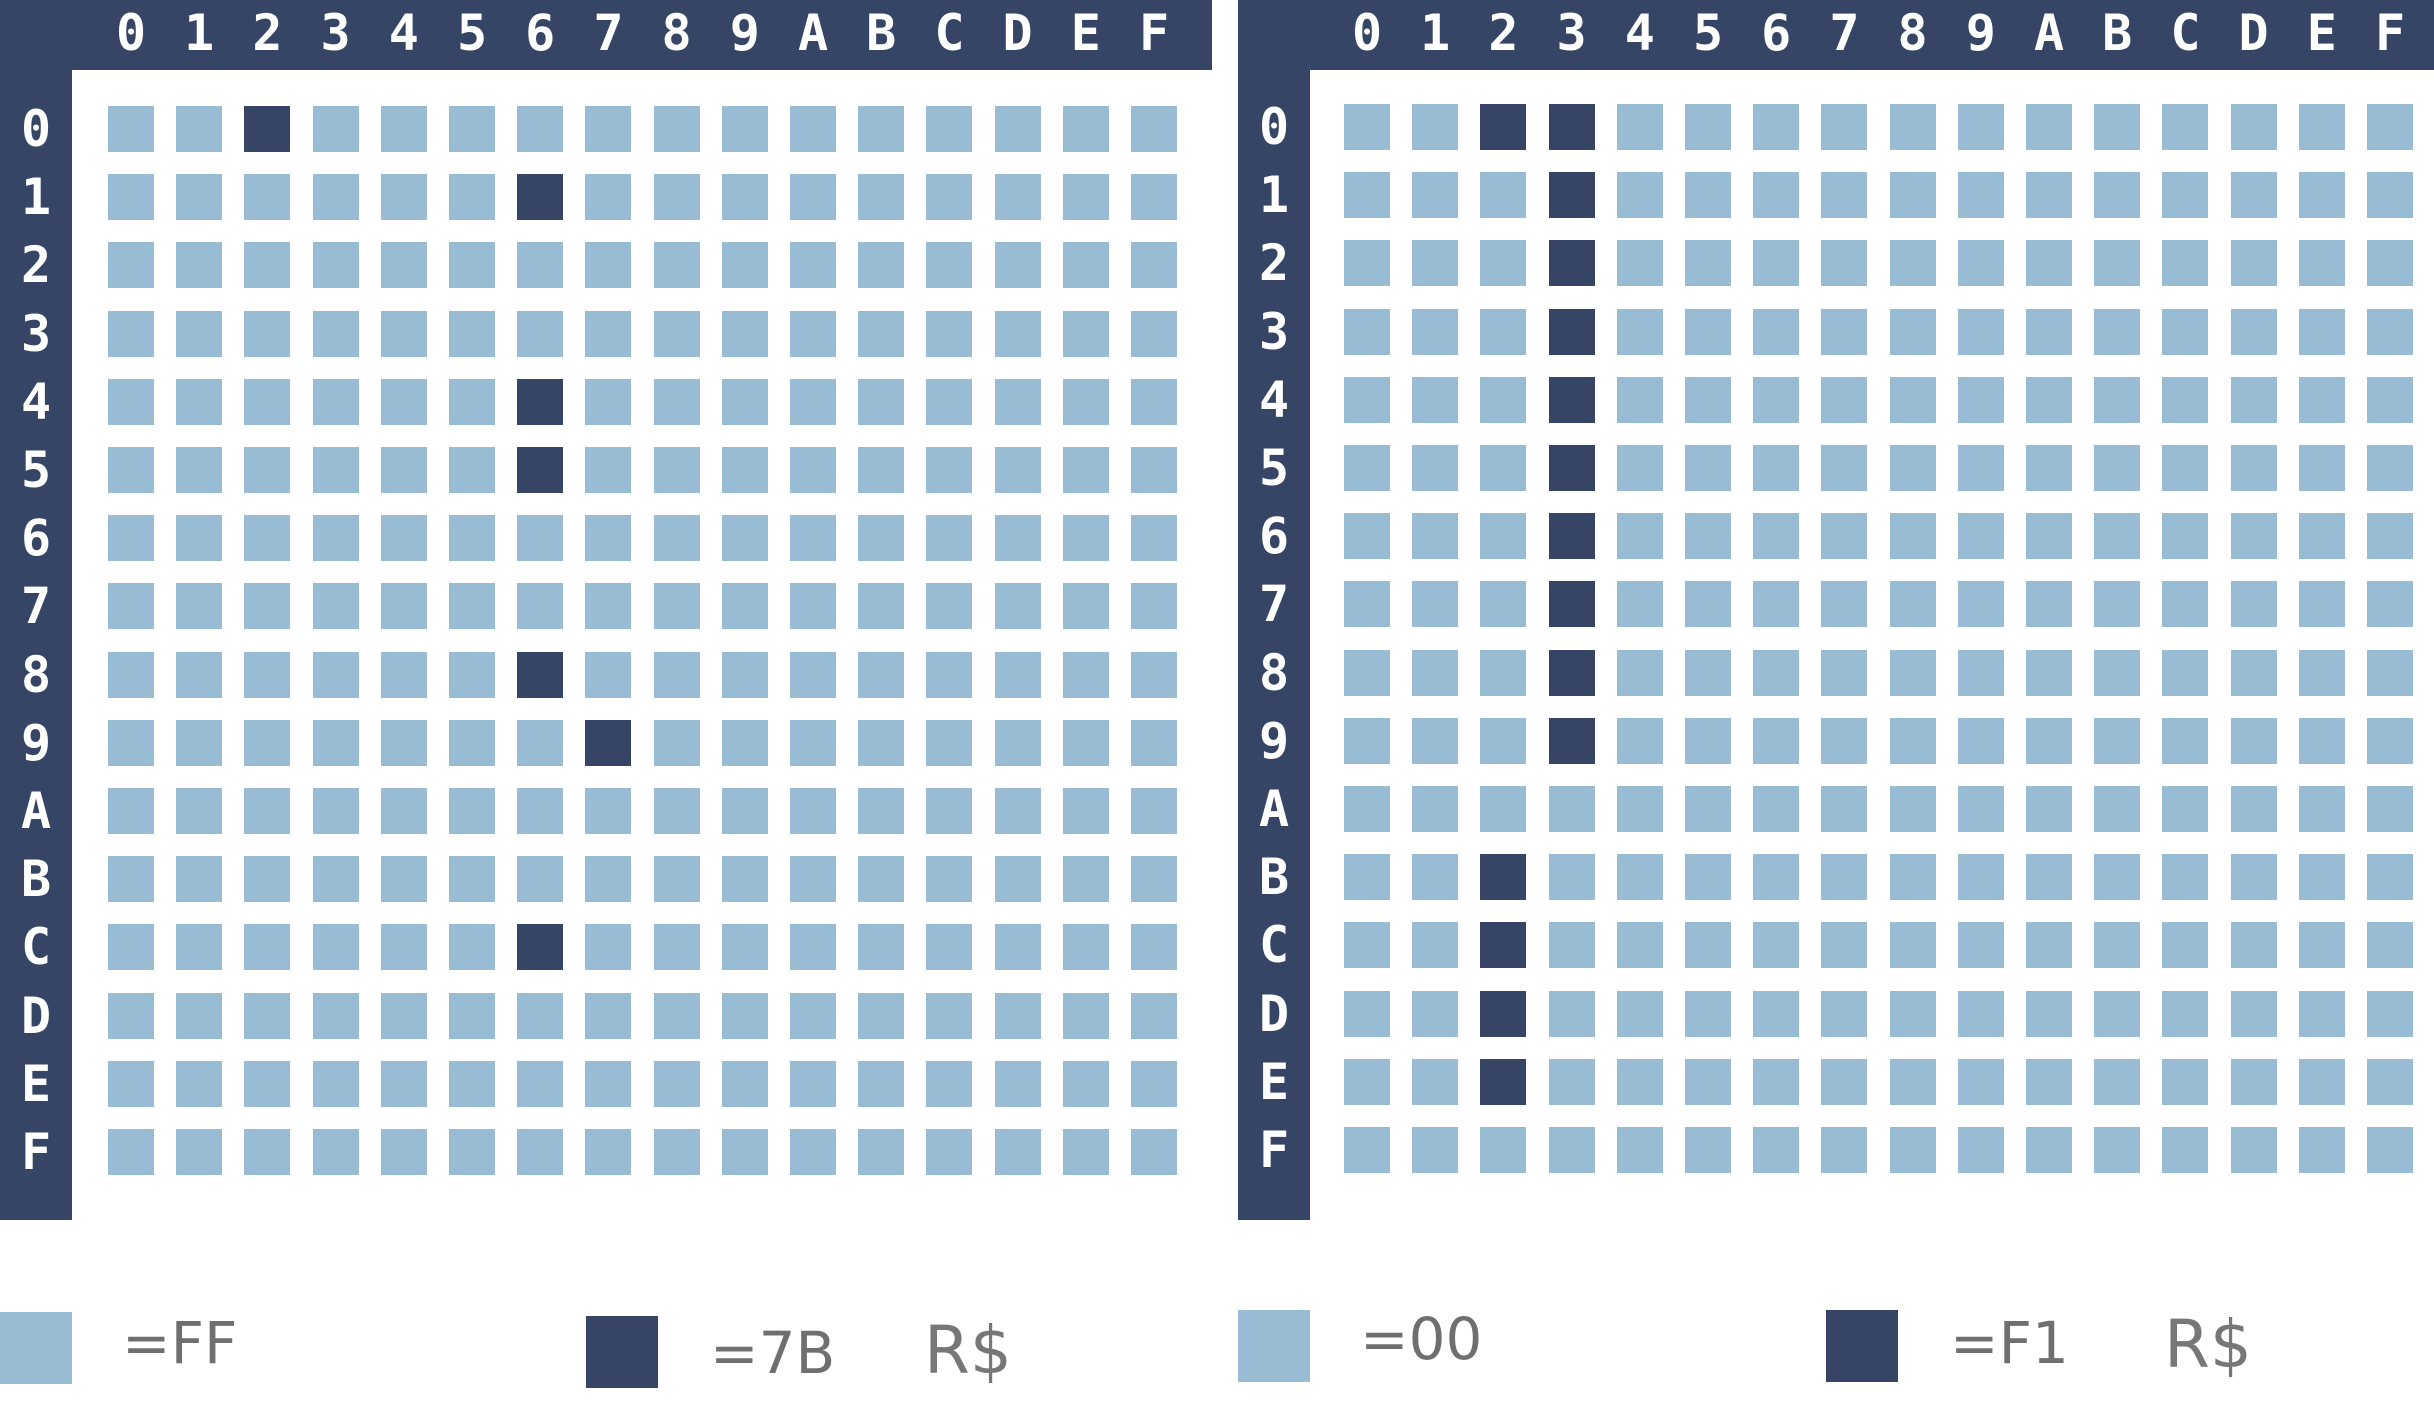 The width and height of the screenshot is (2434, 1424). I want to click on grid-cell-0B, so click(881, 129).